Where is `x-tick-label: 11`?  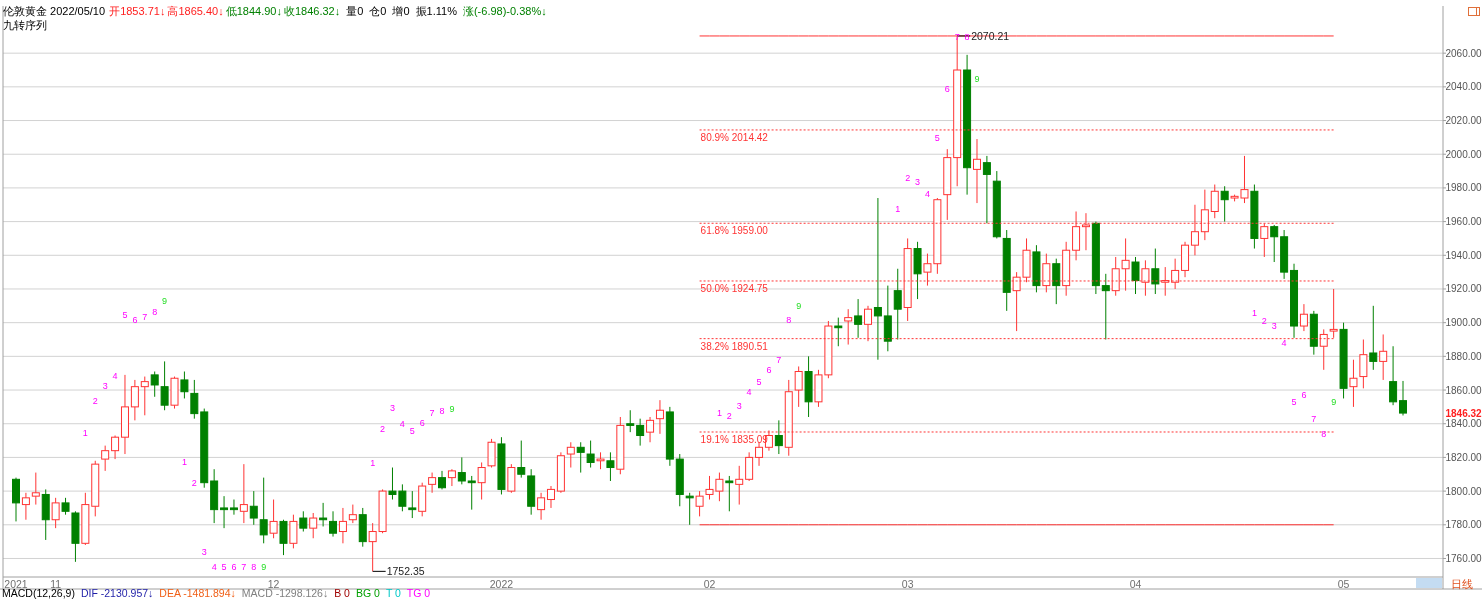
x-tick-label: 11 is located at coordinates (56, 583).